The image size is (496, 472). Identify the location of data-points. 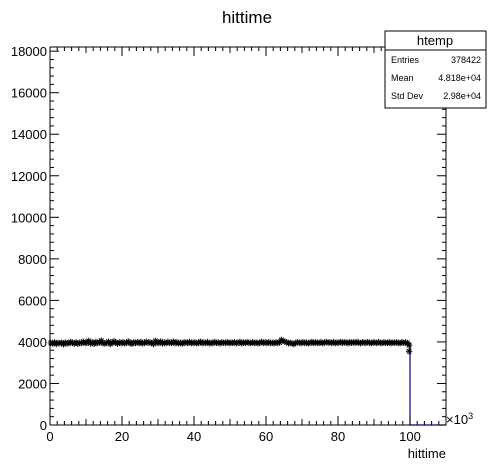
(230, 345).